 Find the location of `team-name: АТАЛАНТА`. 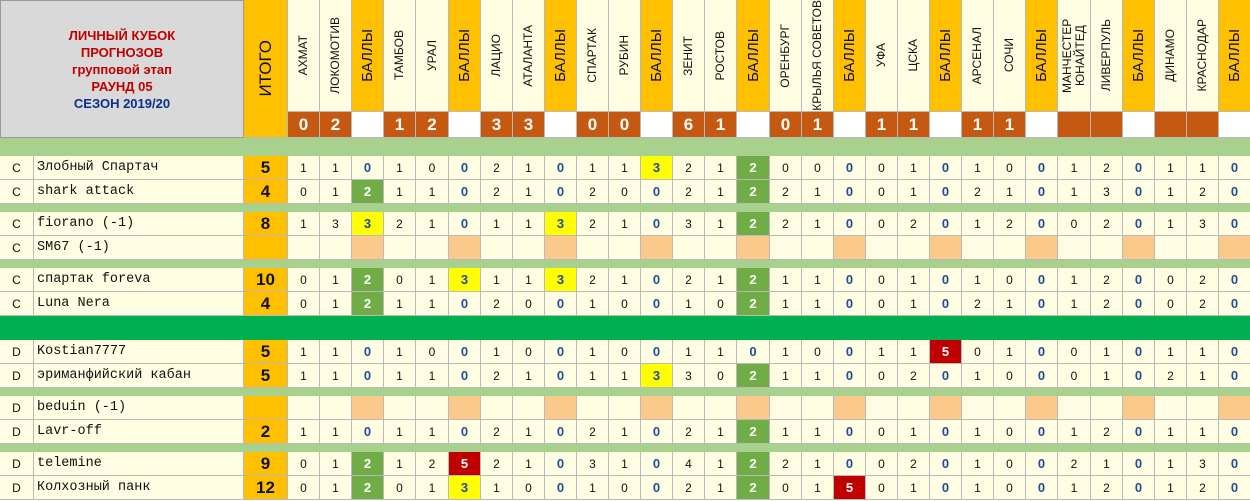

team-name: АТАЛАНТА is located at coordinates (528, 55).